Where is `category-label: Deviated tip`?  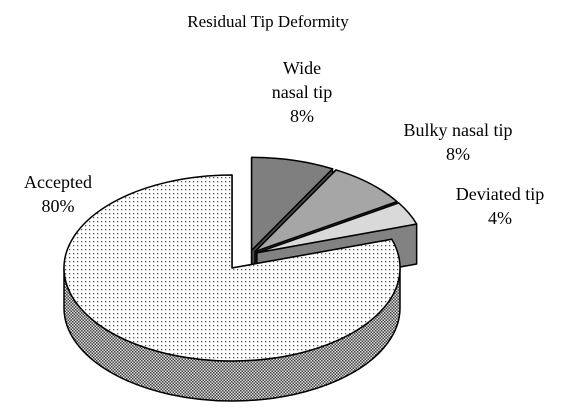 category-label: Deviated tip is located at coordinates (500, 194).